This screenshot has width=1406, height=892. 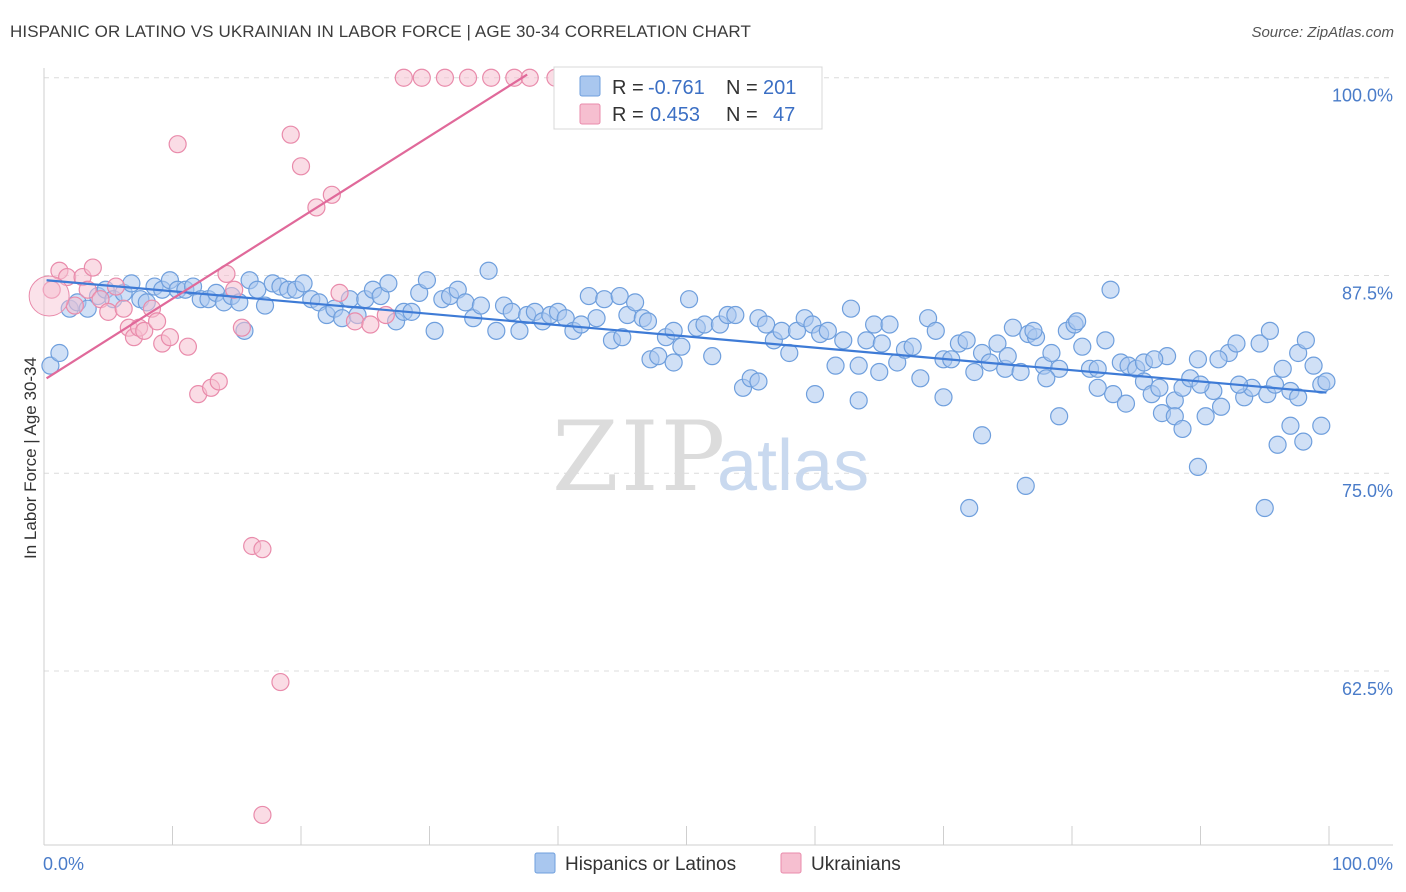 What do you see at coordinates (30, 458) in the screenshot?
I see `y-axis-label: In Labor Force | Age 30-34` at bounding box center [30, 458].